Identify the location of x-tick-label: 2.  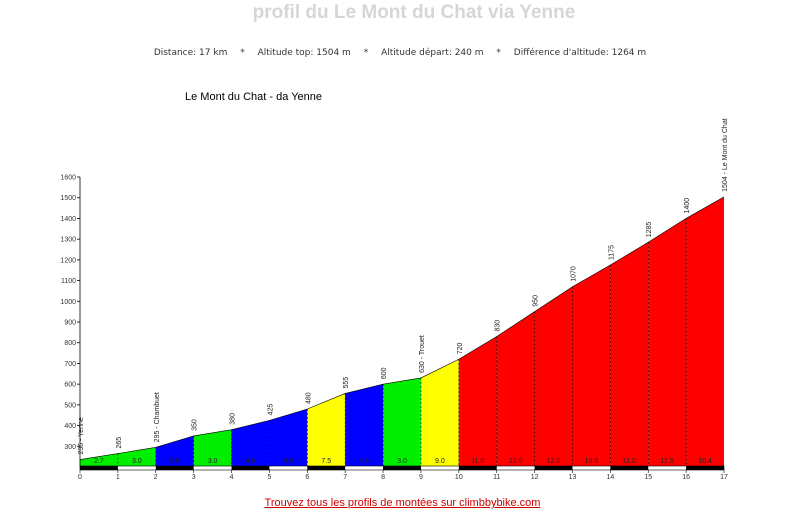
(156, 477).